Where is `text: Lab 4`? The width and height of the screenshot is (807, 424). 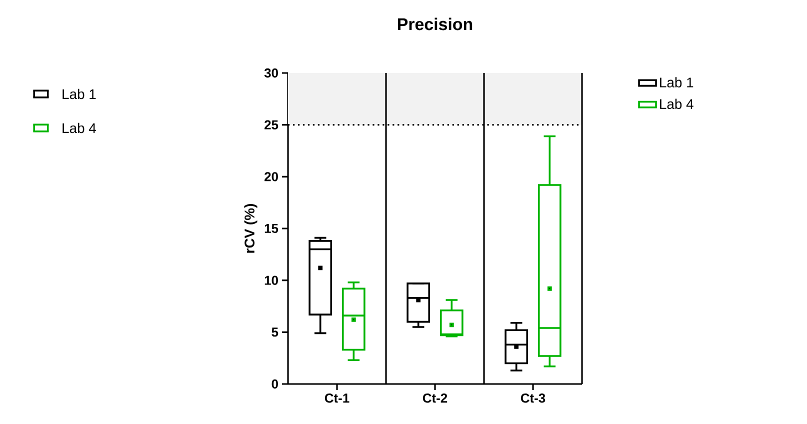
text: Lab 4 is located at coordinates (79, 128).